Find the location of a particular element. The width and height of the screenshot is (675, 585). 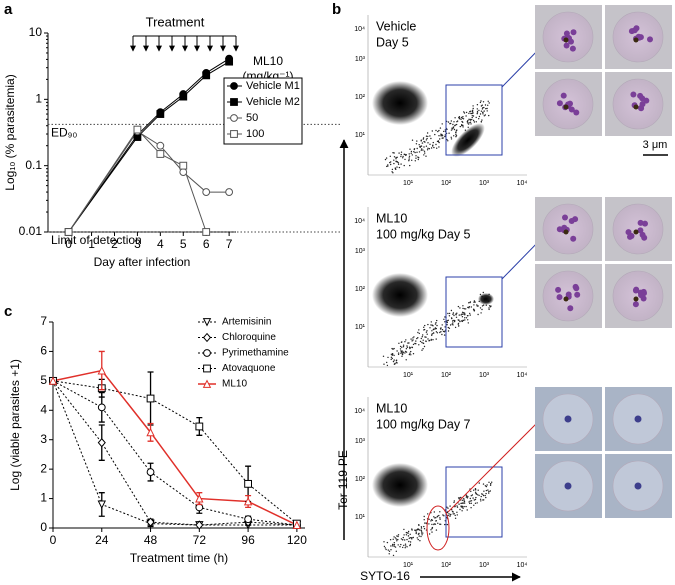

y-tick-label: 3 is located at coordinates (43, 439).